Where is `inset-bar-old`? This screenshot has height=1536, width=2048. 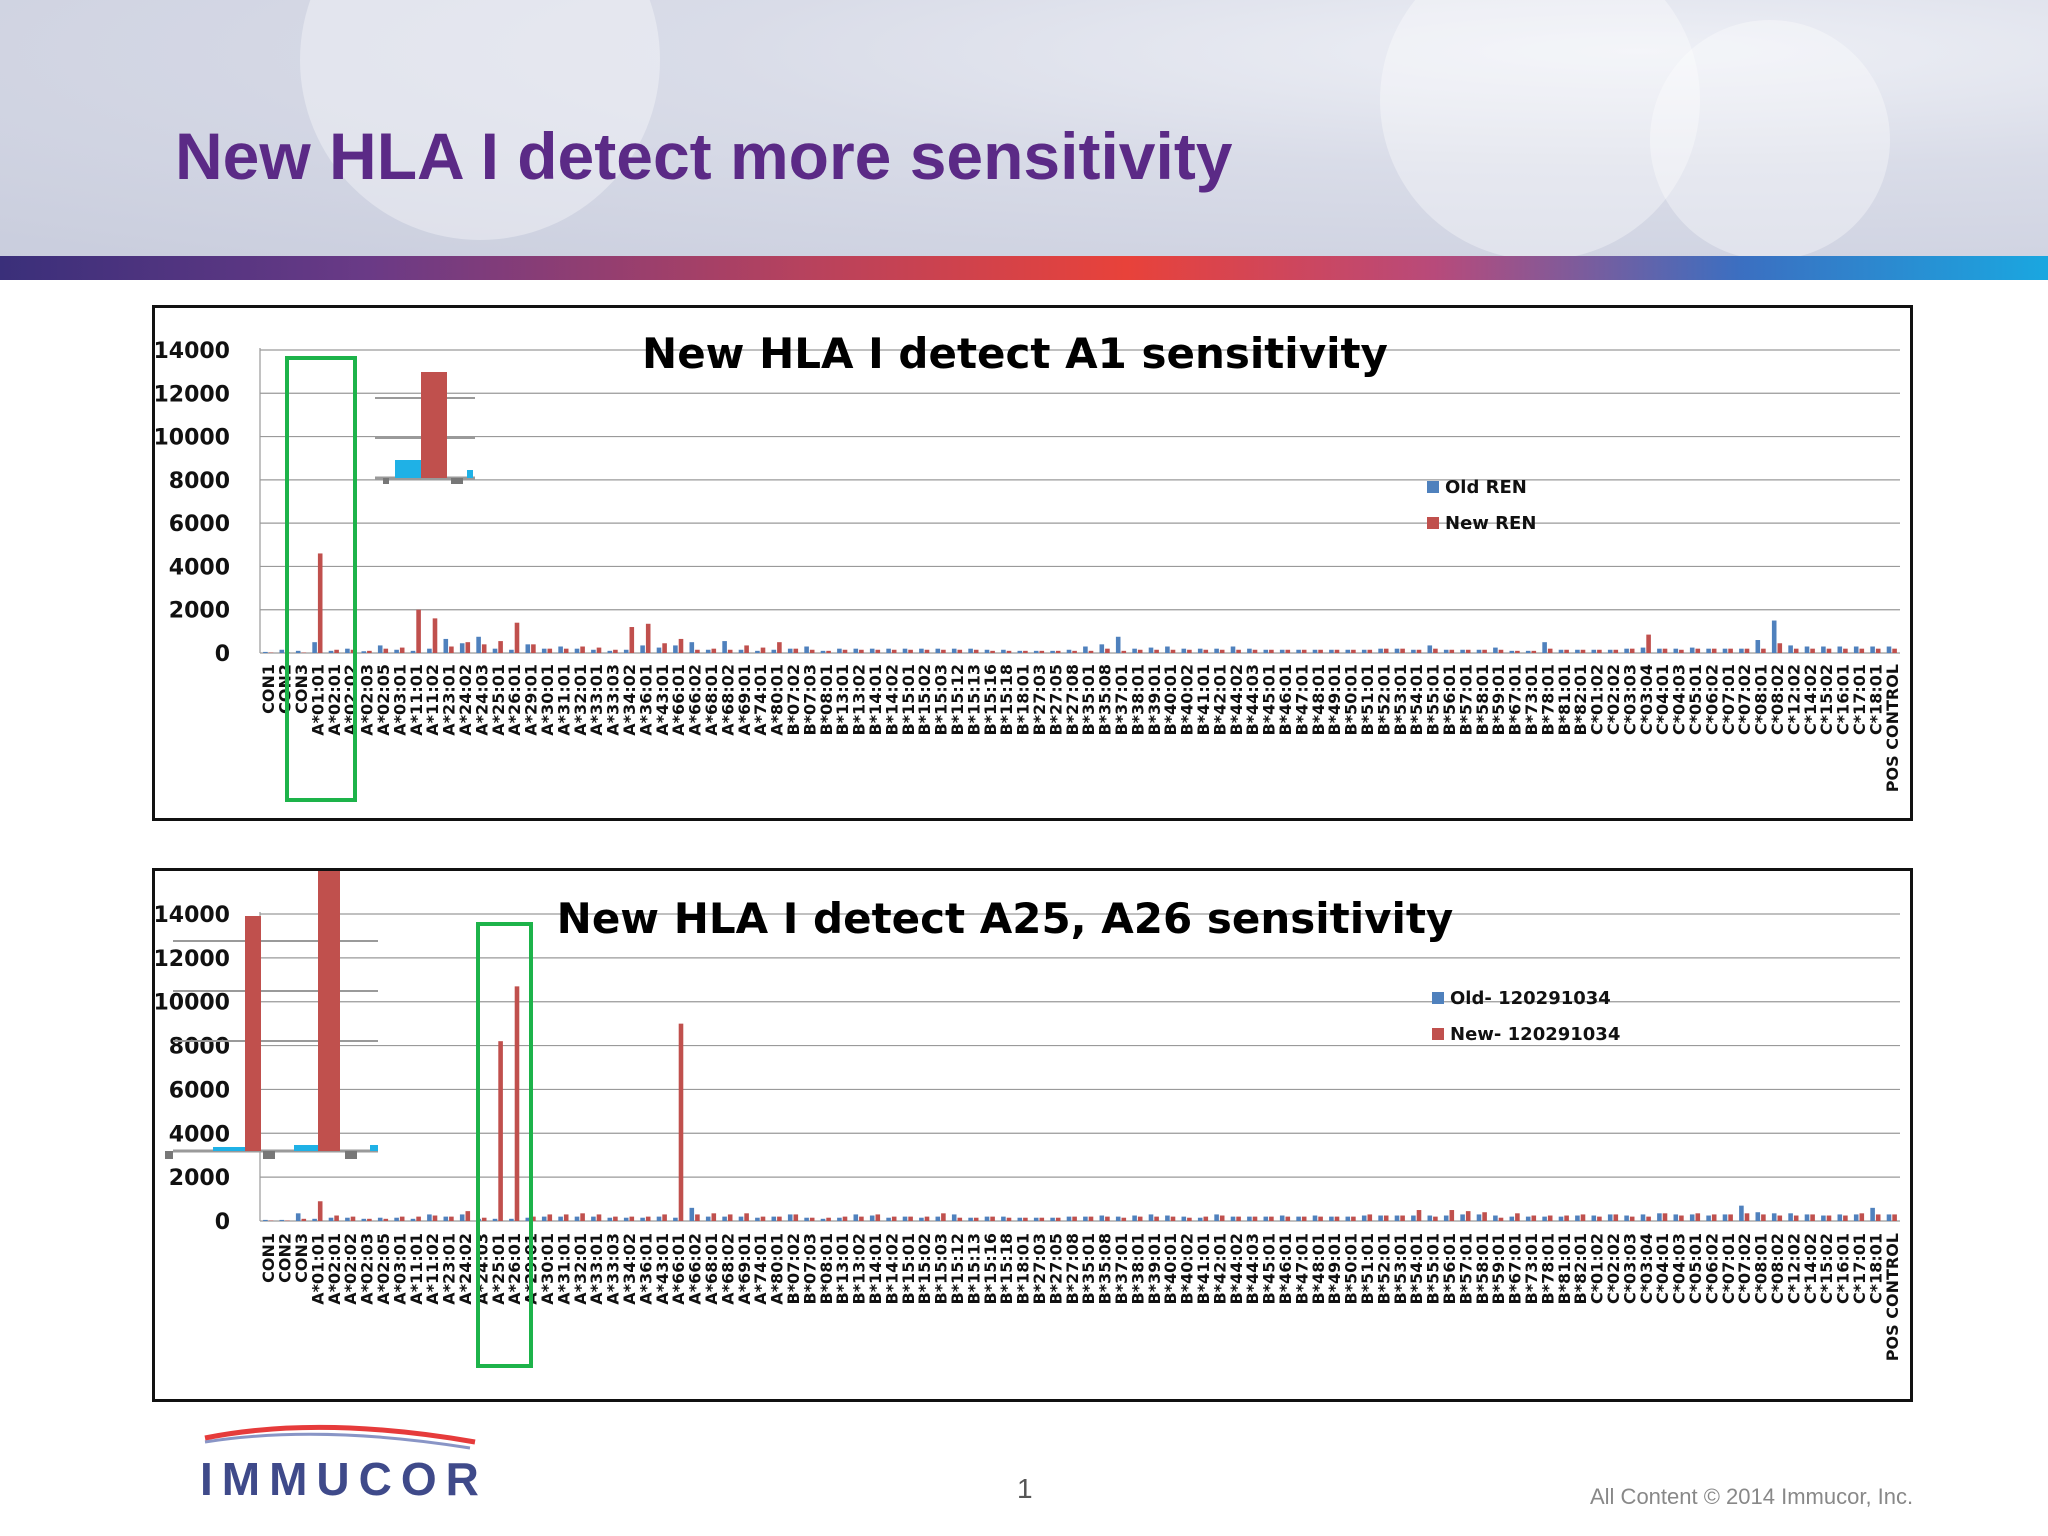
inset-bar-old is located at coordinates (229, 1149).